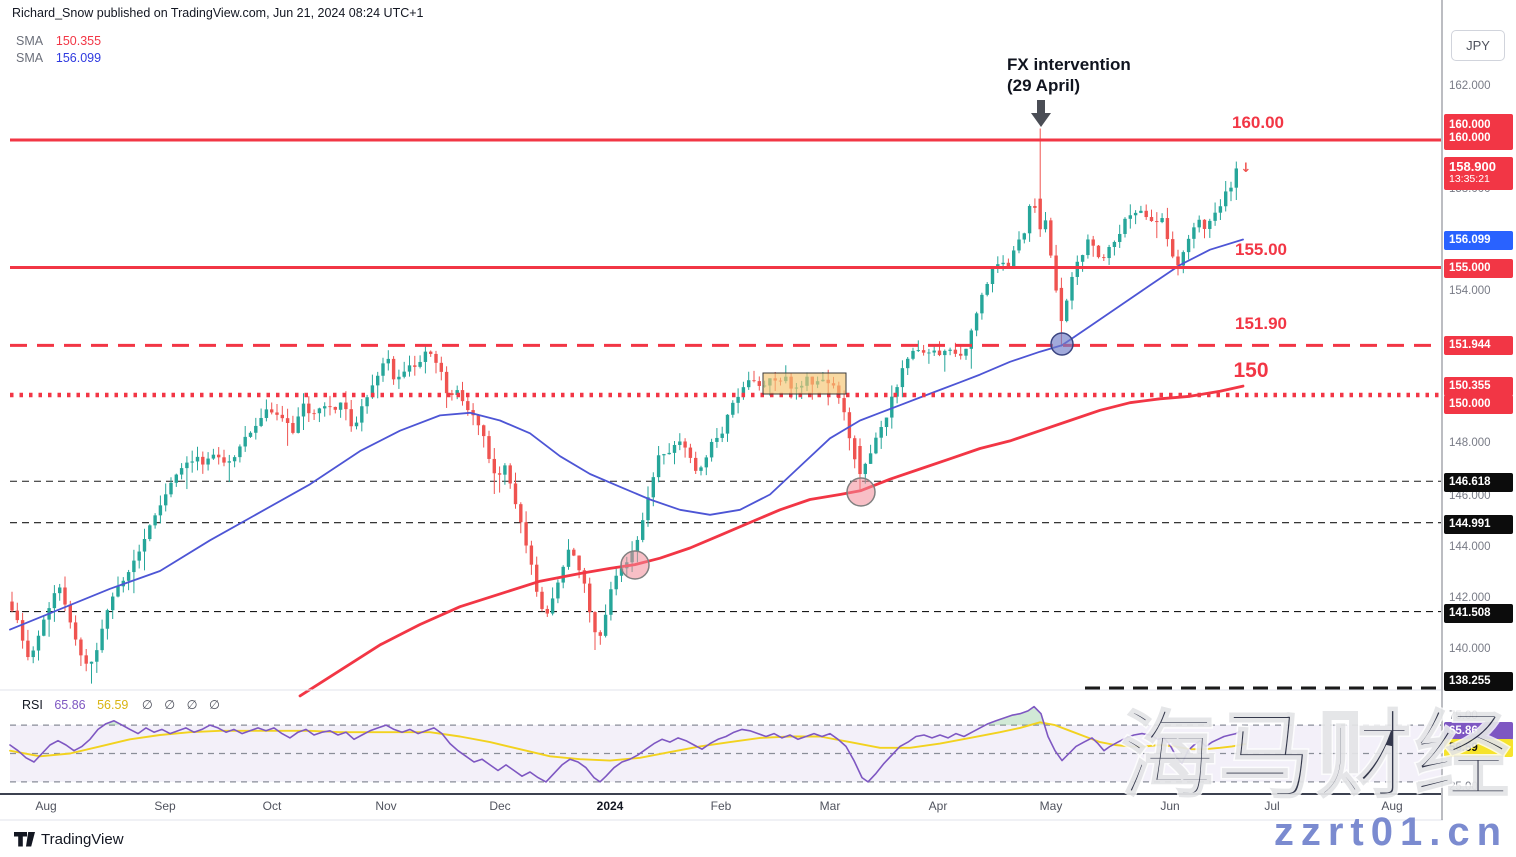 Image resolution: width=1516 pixels, height=857 pixels. I want to click on axis-badge-text: 13:35:21, so click(1469, 179).